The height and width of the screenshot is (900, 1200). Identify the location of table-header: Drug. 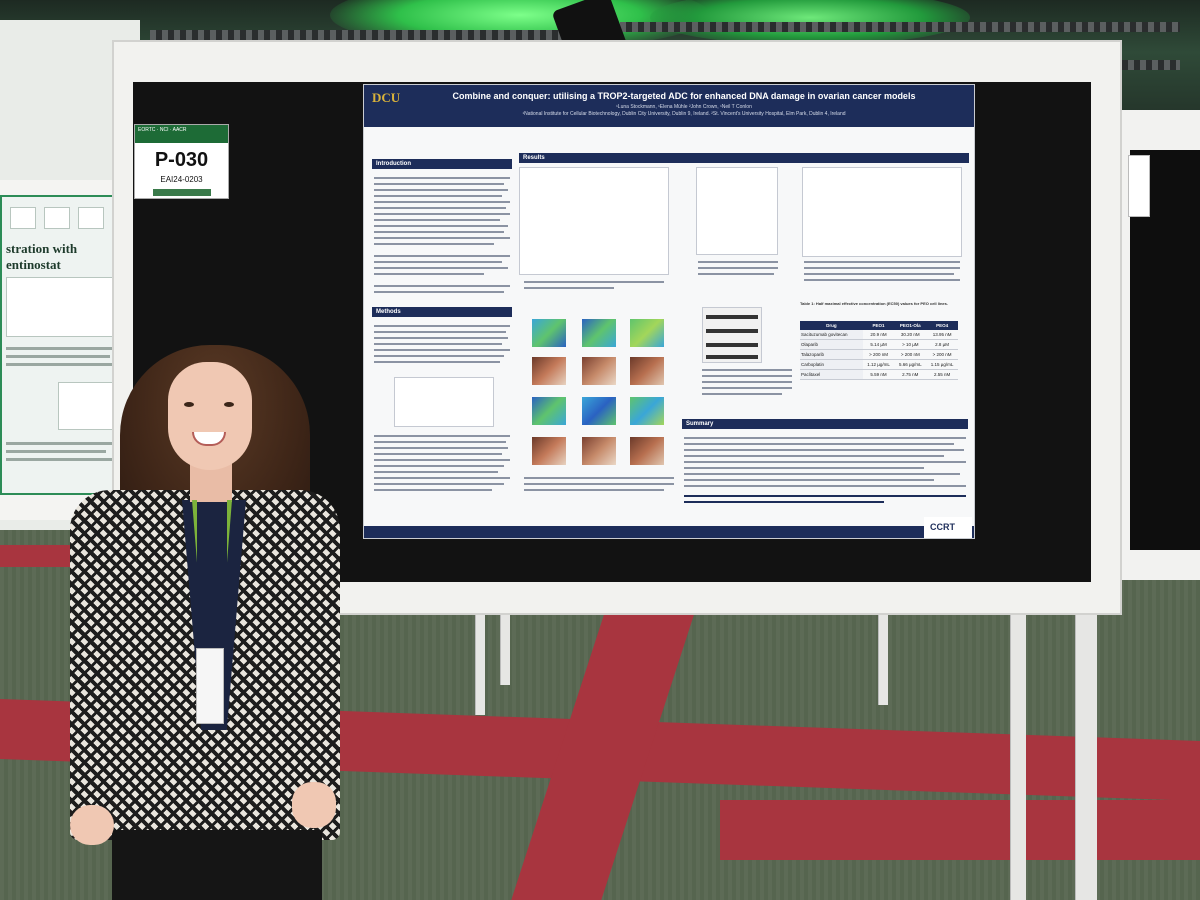
(831, 325).